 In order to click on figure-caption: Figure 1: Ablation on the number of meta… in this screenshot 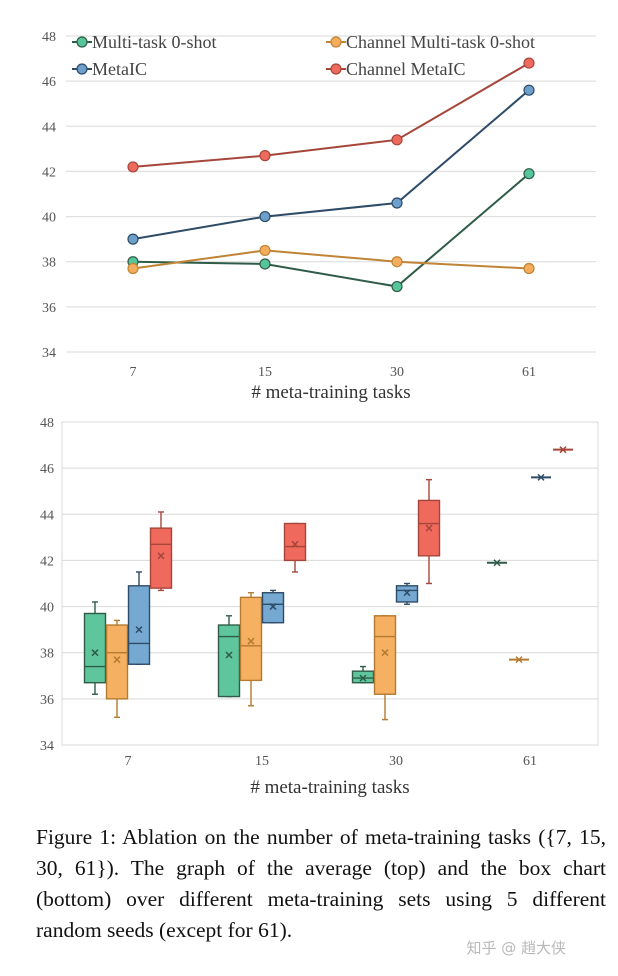, I will do `click(321, 883)`.